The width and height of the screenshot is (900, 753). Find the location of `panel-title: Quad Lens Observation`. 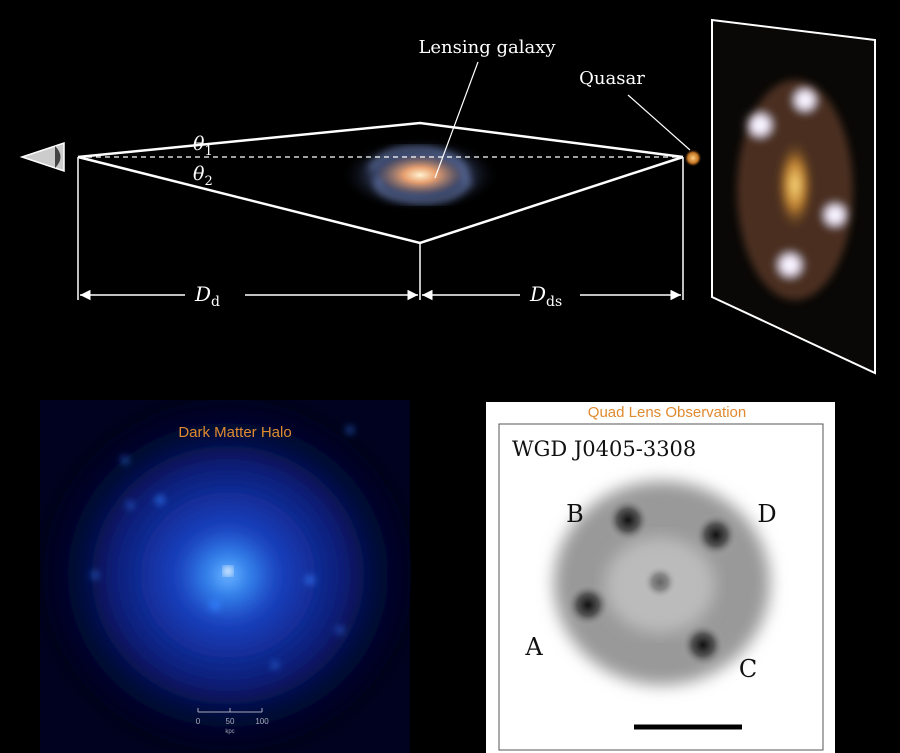

panel-title: Quad Lens Observation is located at coordinates (667, 412).